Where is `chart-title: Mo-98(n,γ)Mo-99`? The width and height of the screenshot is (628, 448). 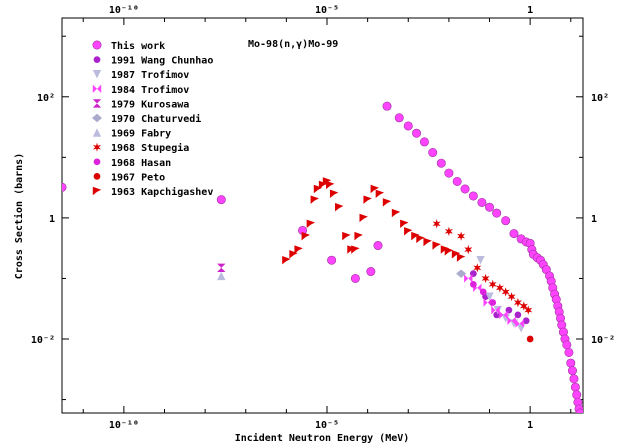 chart-title: Mo-98(n,γ)Mo-99 is located at coordinates (293, 44).